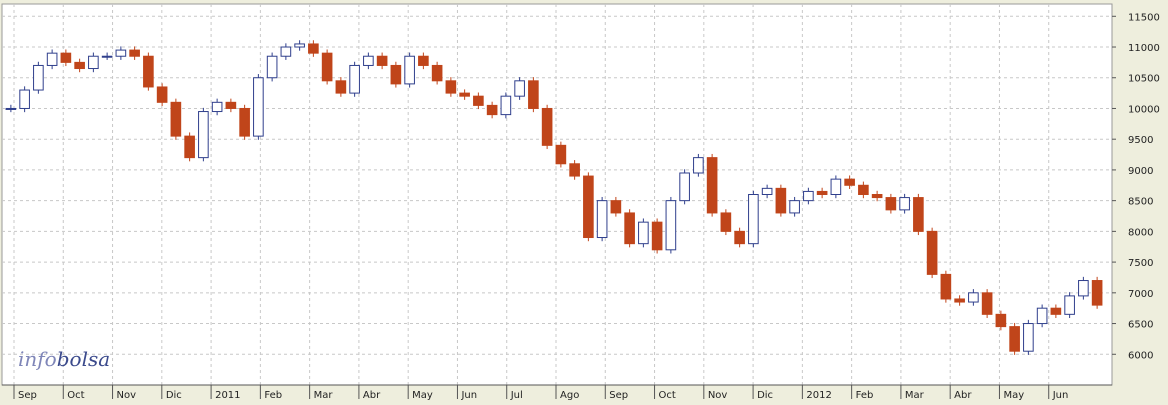 This screenshot has width=1168, height=405. What do you see at coordinates (83, 359) in the screenshot?
I see `logo-bolsa: bolsa` at bounding box center [83, 359].